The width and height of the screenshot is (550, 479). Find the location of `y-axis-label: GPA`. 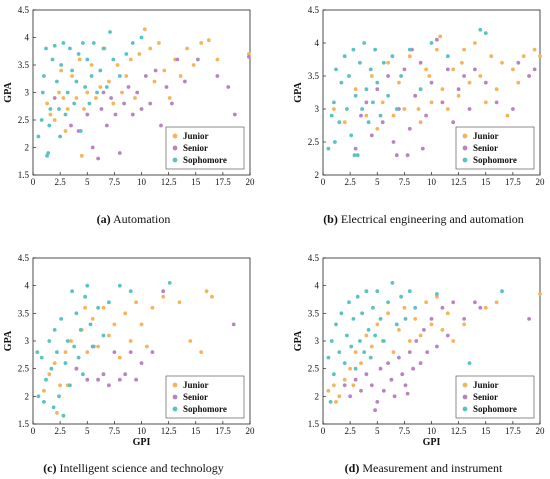

y-axis-label: GPA is located at coordinates (298, 340).